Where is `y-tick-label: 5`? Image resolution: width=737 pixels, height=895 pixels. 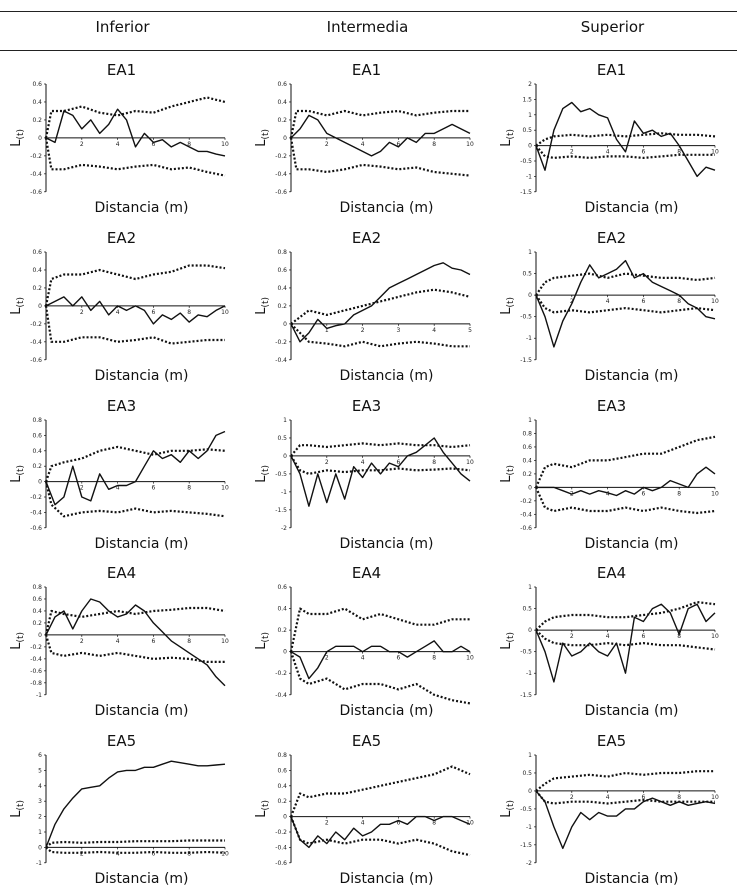 y-tick-label: 5 is located at coordinates (40, 771).